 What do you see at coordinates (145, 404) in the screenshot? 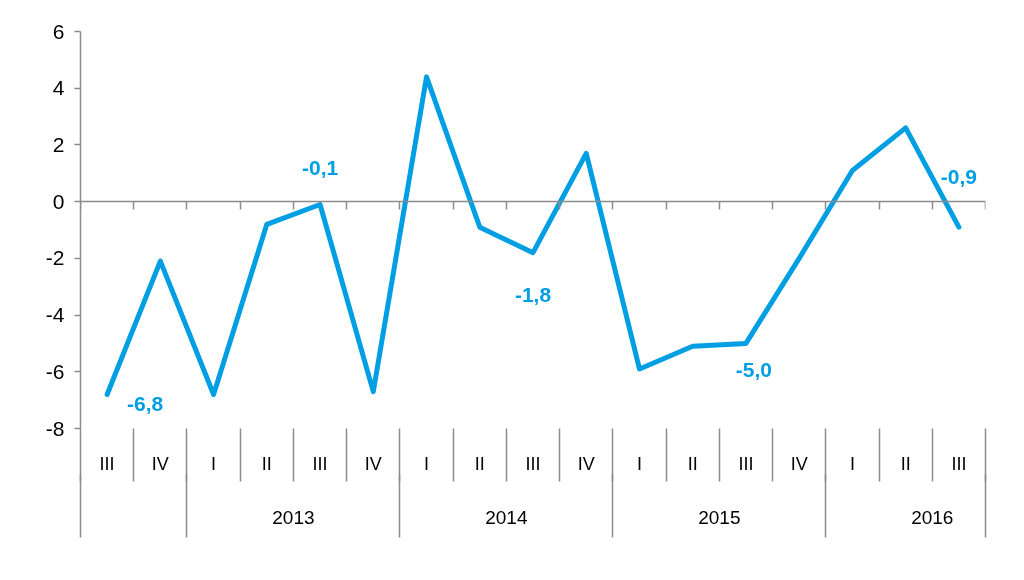
I see `data-label: -6,8` at bounding box center [145, 404].